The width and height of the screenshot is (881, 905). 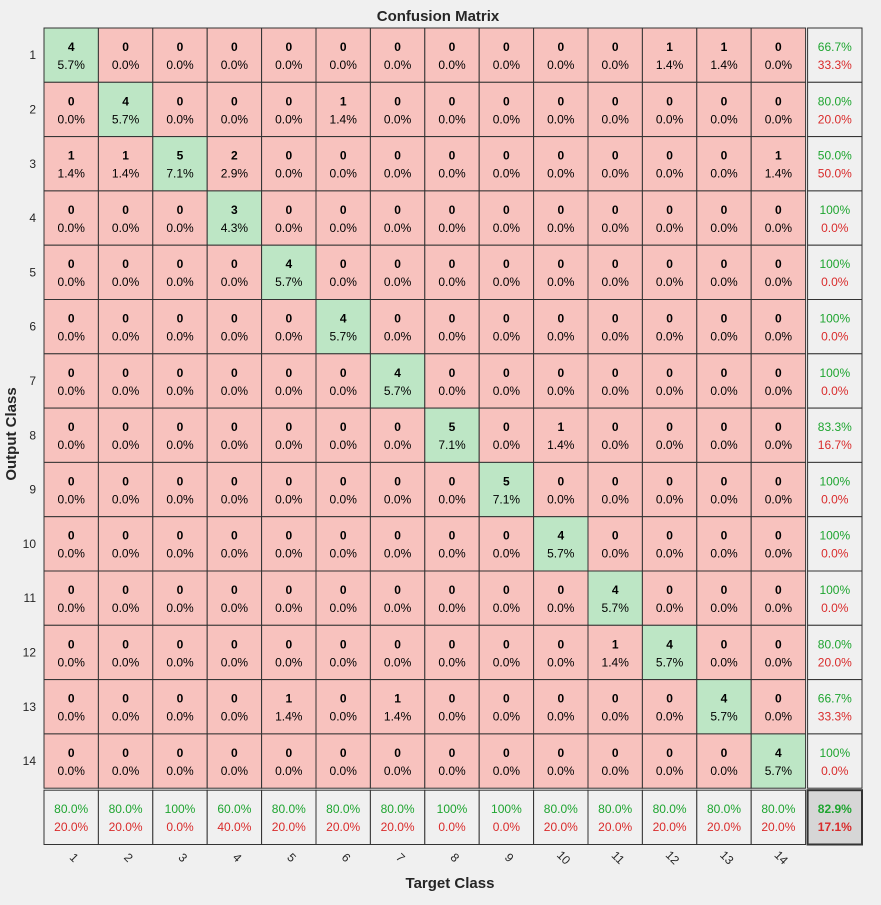 I want to click on x-tick-label: 12, so click(x=673, y=858).